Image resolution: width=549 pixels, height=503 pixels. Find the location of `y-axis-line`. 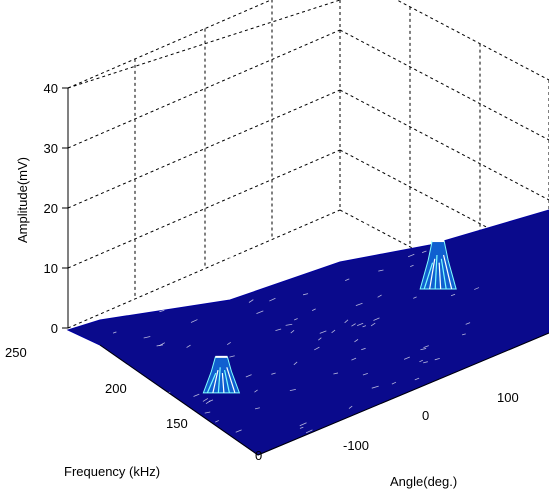

y-axis-line is located at coordinates (179, 400).